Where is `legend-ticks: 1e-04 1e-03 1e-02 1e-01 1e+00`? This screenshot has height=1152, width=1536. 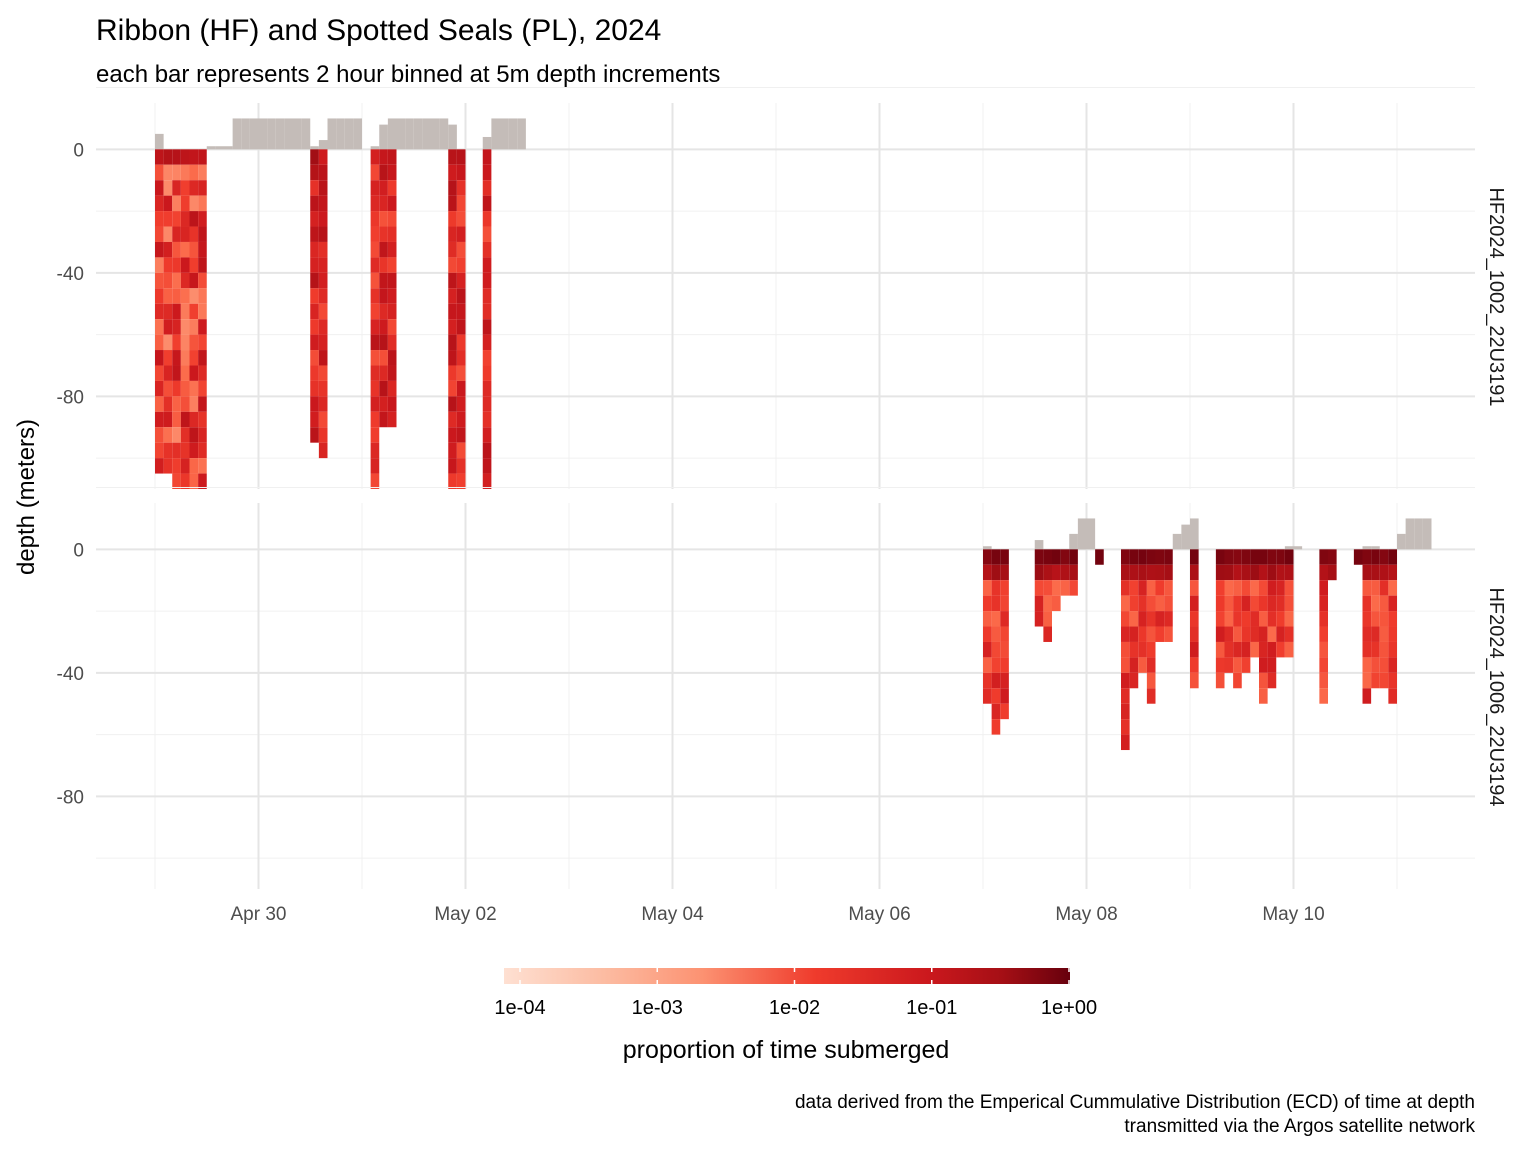
legend-ticks: 1e-04 1e-03 1e-02 1e-01 1e+00 is located at coordinates (795, 993).